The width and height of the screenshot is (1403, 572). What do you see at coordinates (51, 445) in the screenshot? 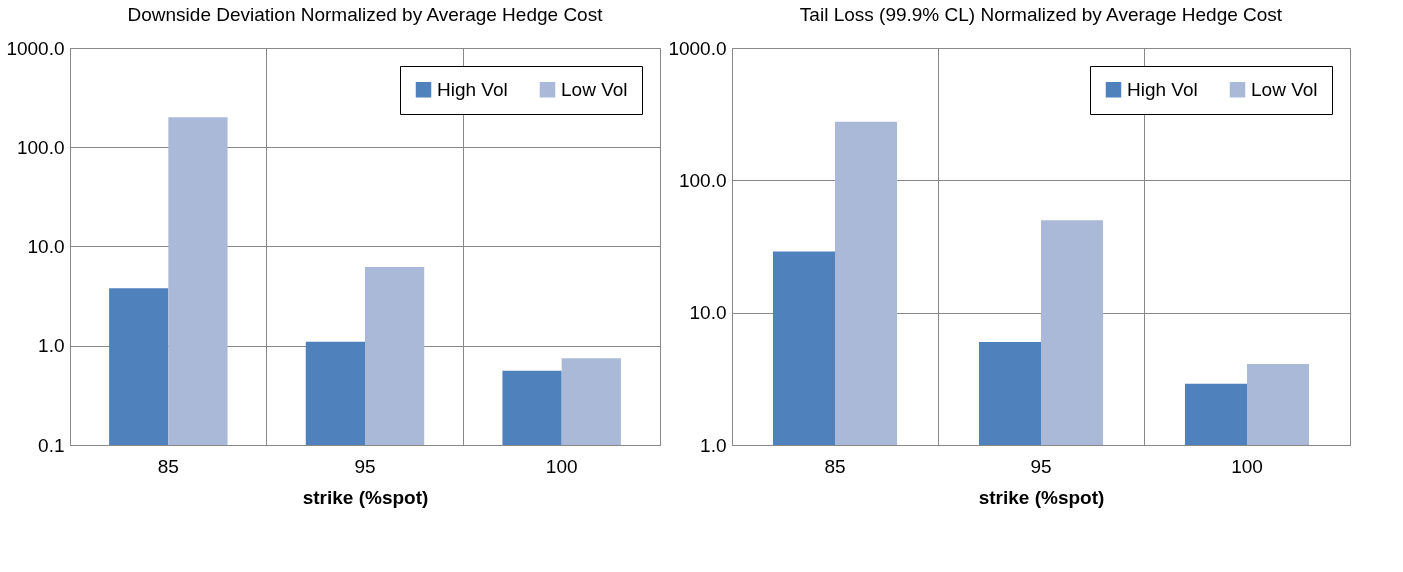
I see `y-tick-label: 0.1` at bounding box center [51, 445].